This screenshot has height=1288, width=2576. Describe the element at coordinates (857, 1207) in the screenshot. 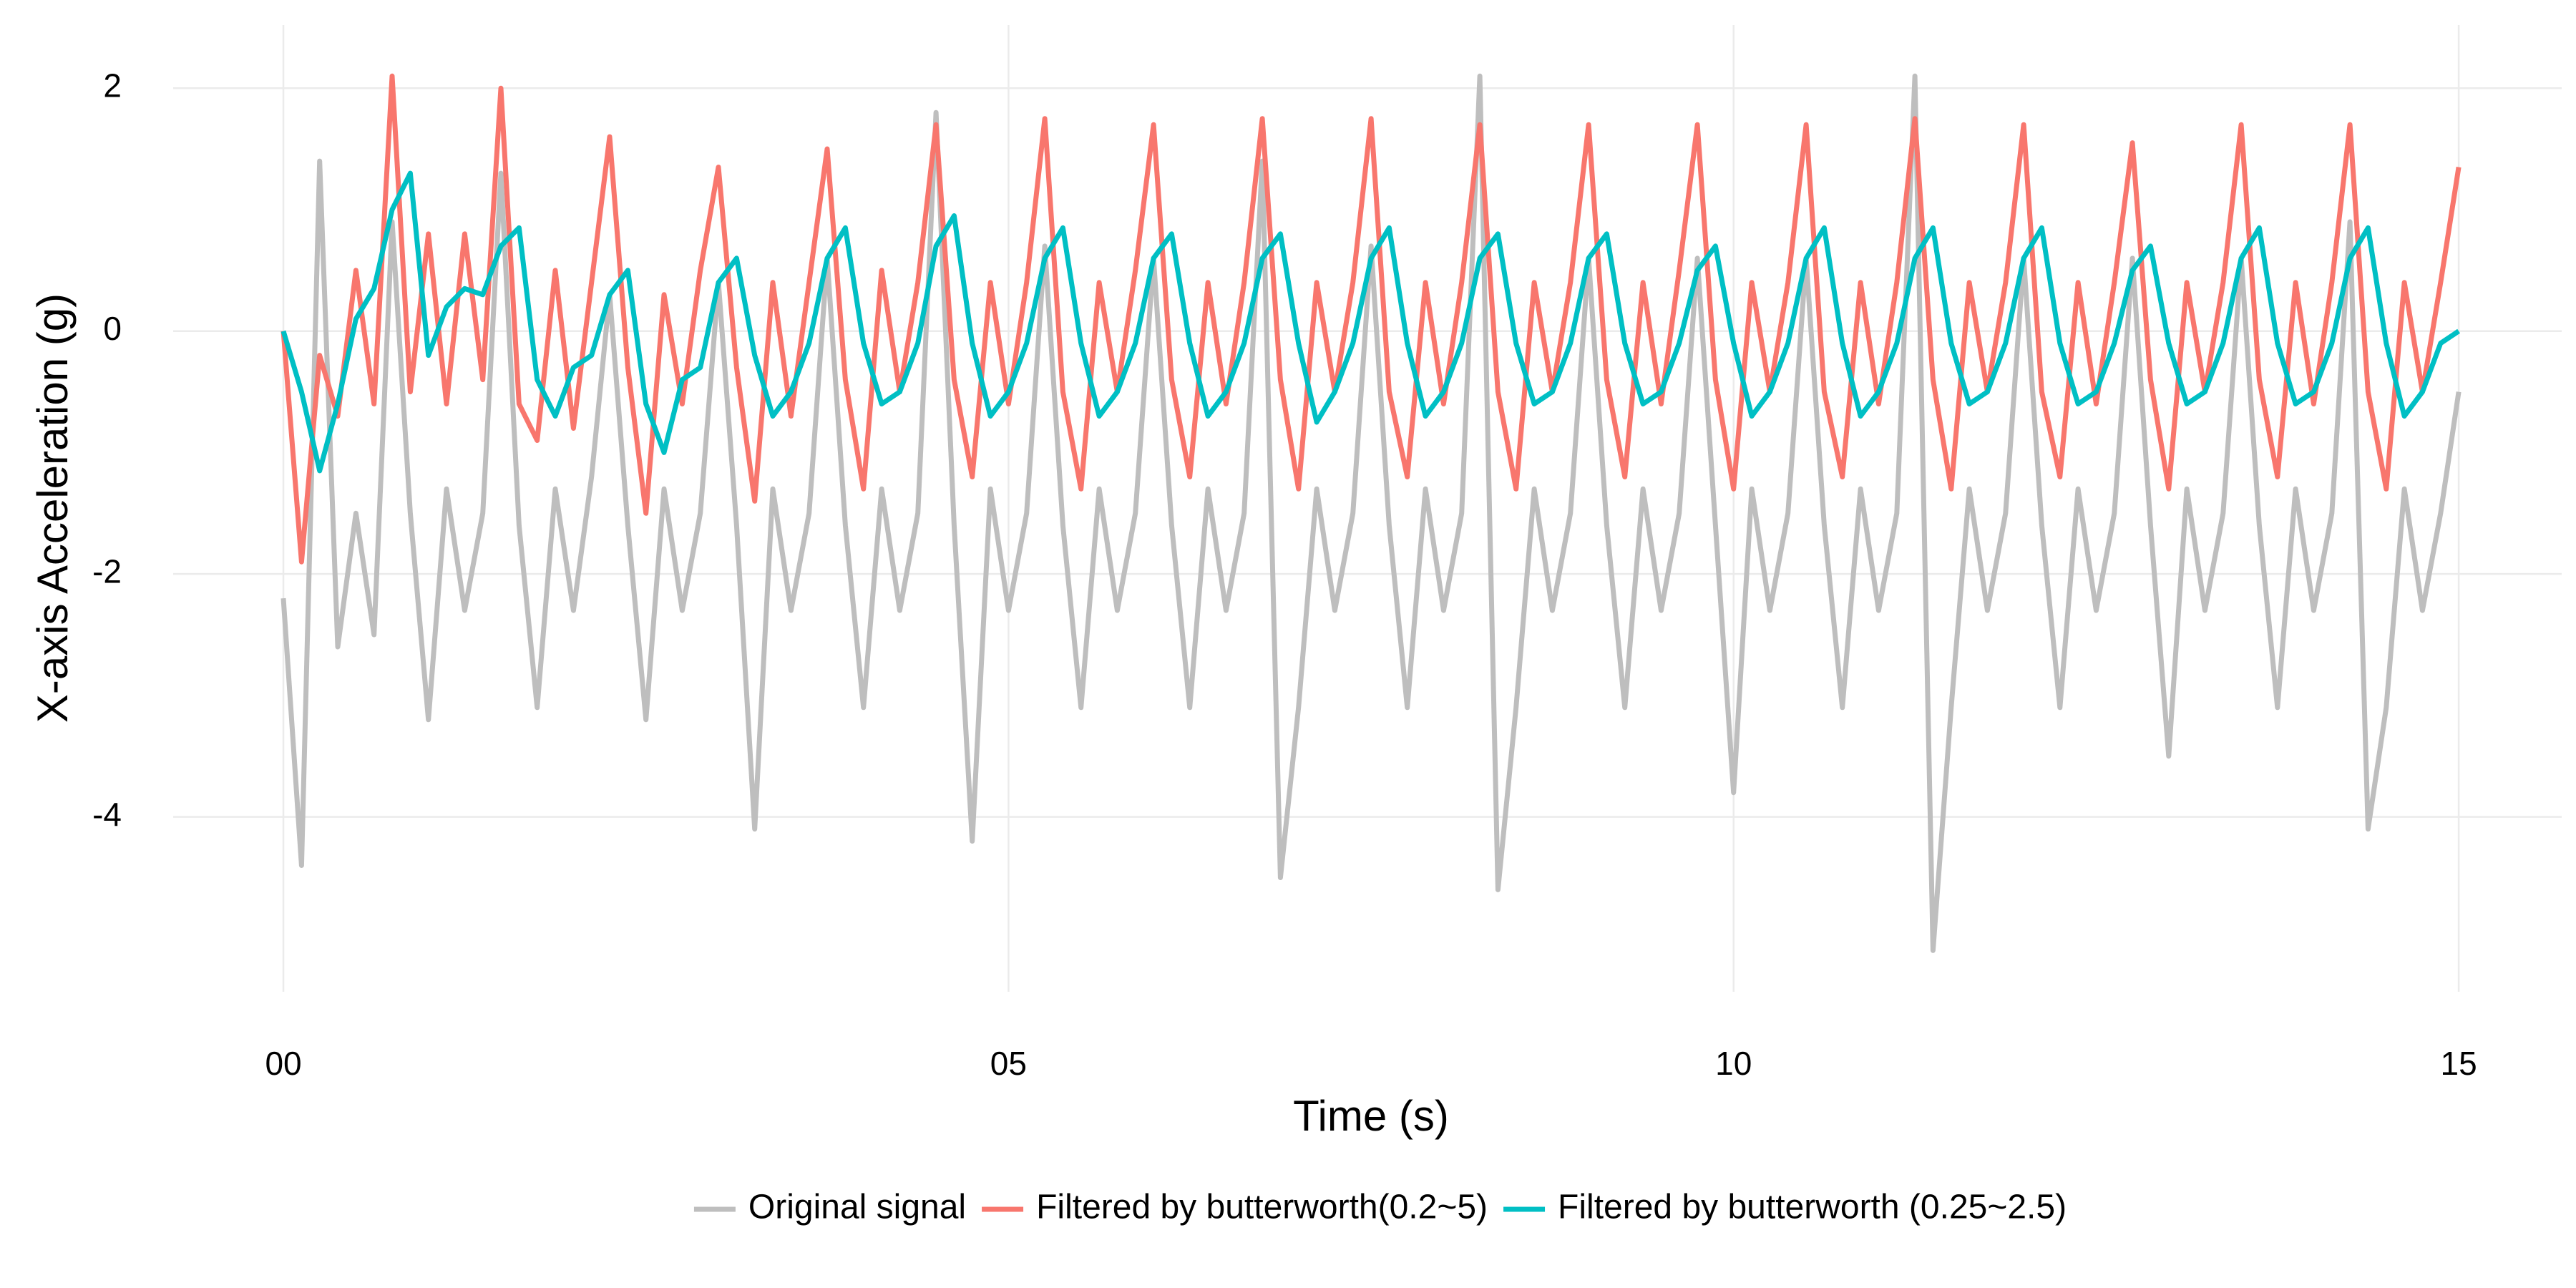

I see `legend-label: Original signal` at that location.